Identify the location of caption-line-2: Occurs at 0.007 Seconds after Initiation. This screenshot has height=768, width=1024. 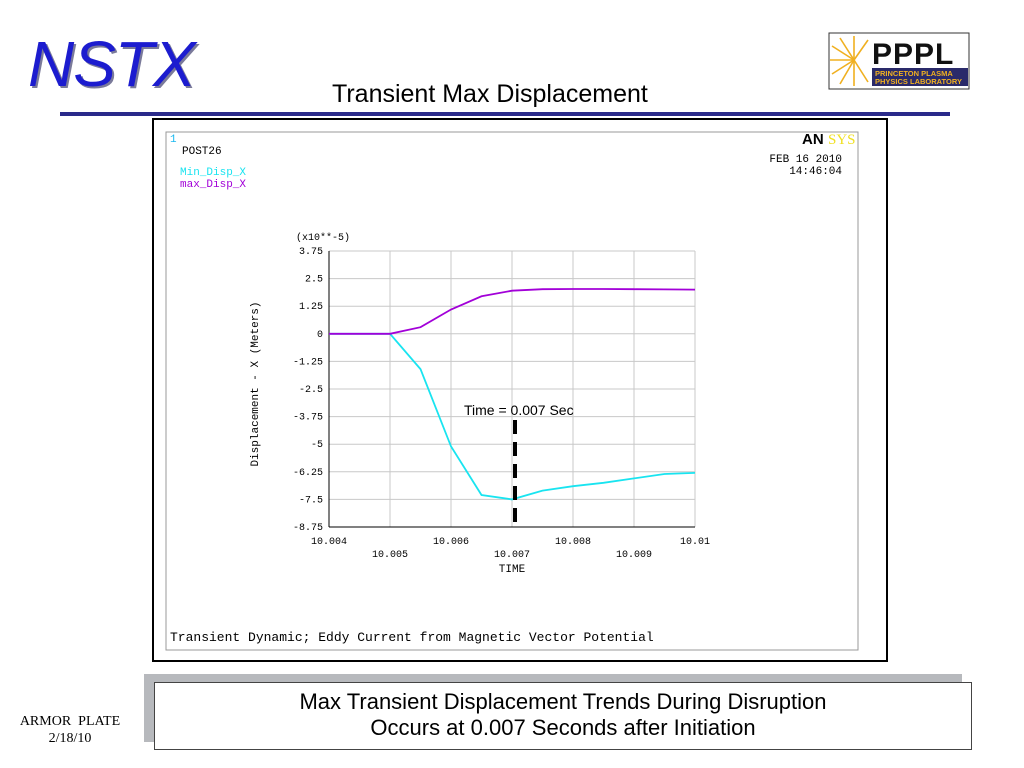
(563, 727).